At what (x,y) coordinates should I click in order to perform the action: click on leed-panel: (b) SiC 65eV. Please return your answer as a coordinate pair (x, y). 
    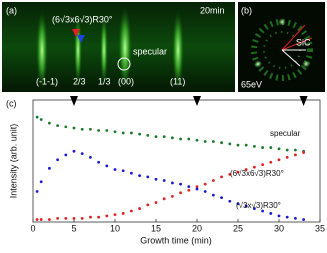
    Looking at the image, I should click on (281, 47).